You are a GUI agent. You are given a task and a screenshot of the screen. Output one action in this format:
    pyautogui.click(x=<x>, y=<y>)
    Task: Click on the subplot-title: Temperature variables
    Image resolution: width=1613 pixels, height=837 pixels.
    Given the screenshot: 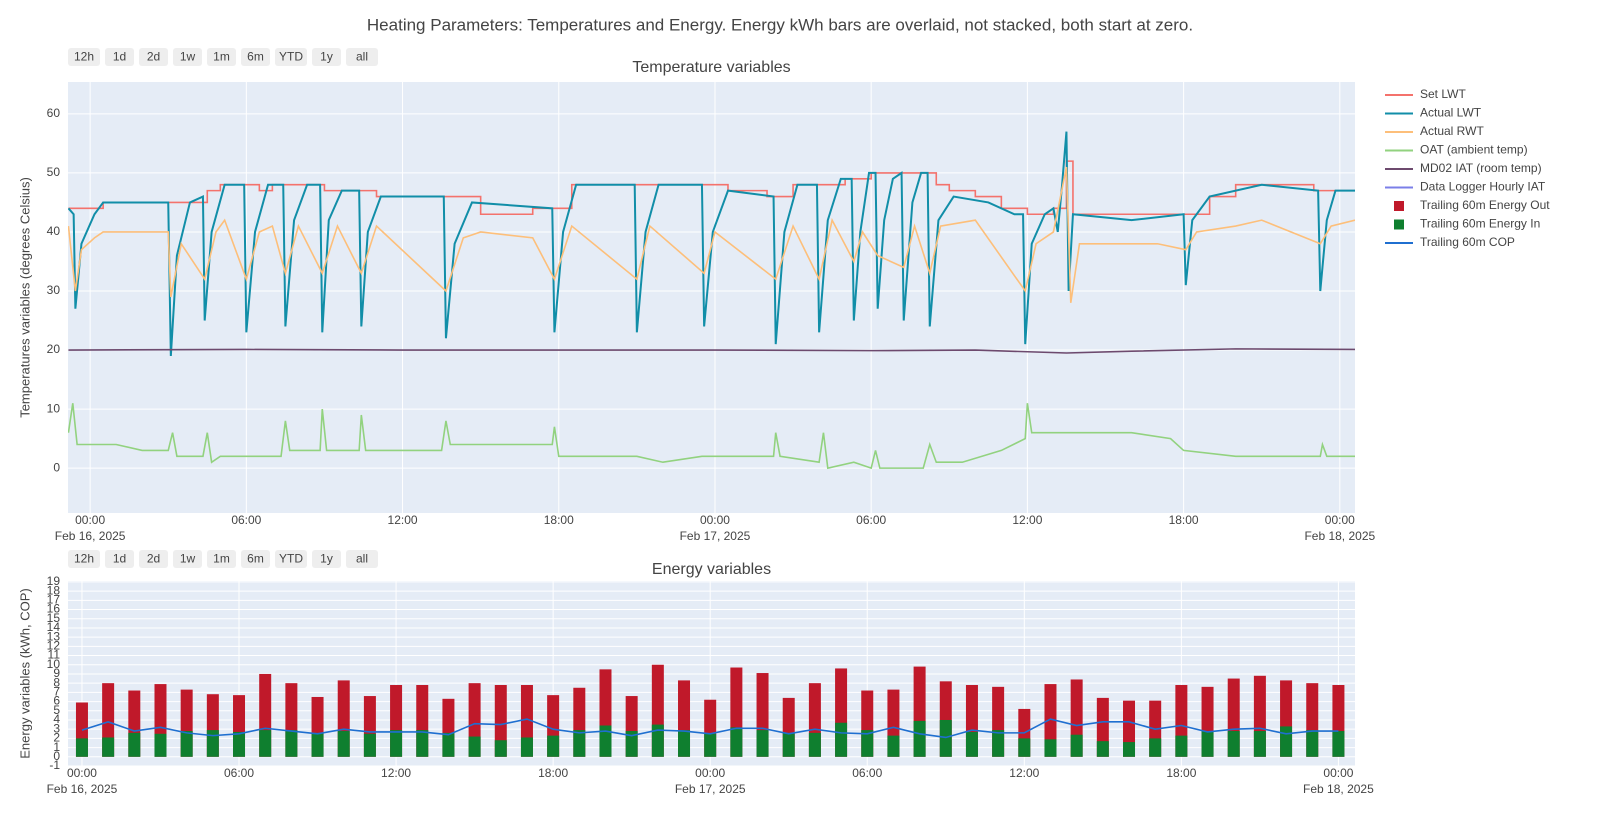 What is the action you would take?
    pyautogui.click(x=711, y=67)
    